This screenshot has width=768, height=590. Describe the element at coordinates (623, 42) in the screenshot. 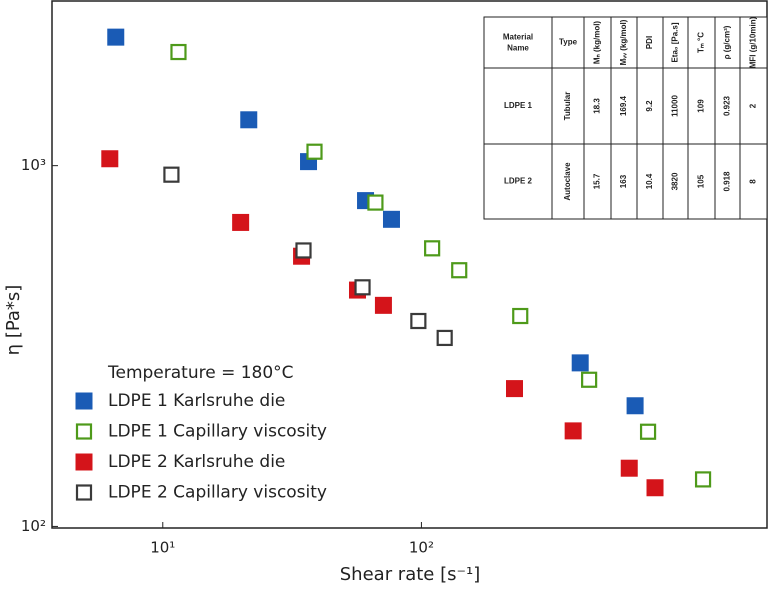

I see `table-header: Mᵥᵥ (kg/mol)` at that location.